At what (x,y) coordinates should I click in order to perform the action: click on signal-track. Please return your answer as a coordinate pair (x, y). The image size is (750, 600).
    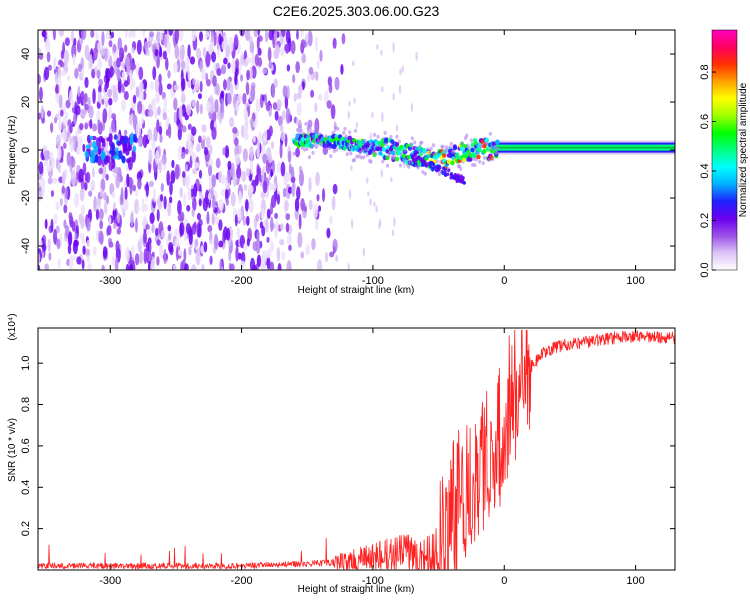
    Looking at the image, I should click on (483, 153).